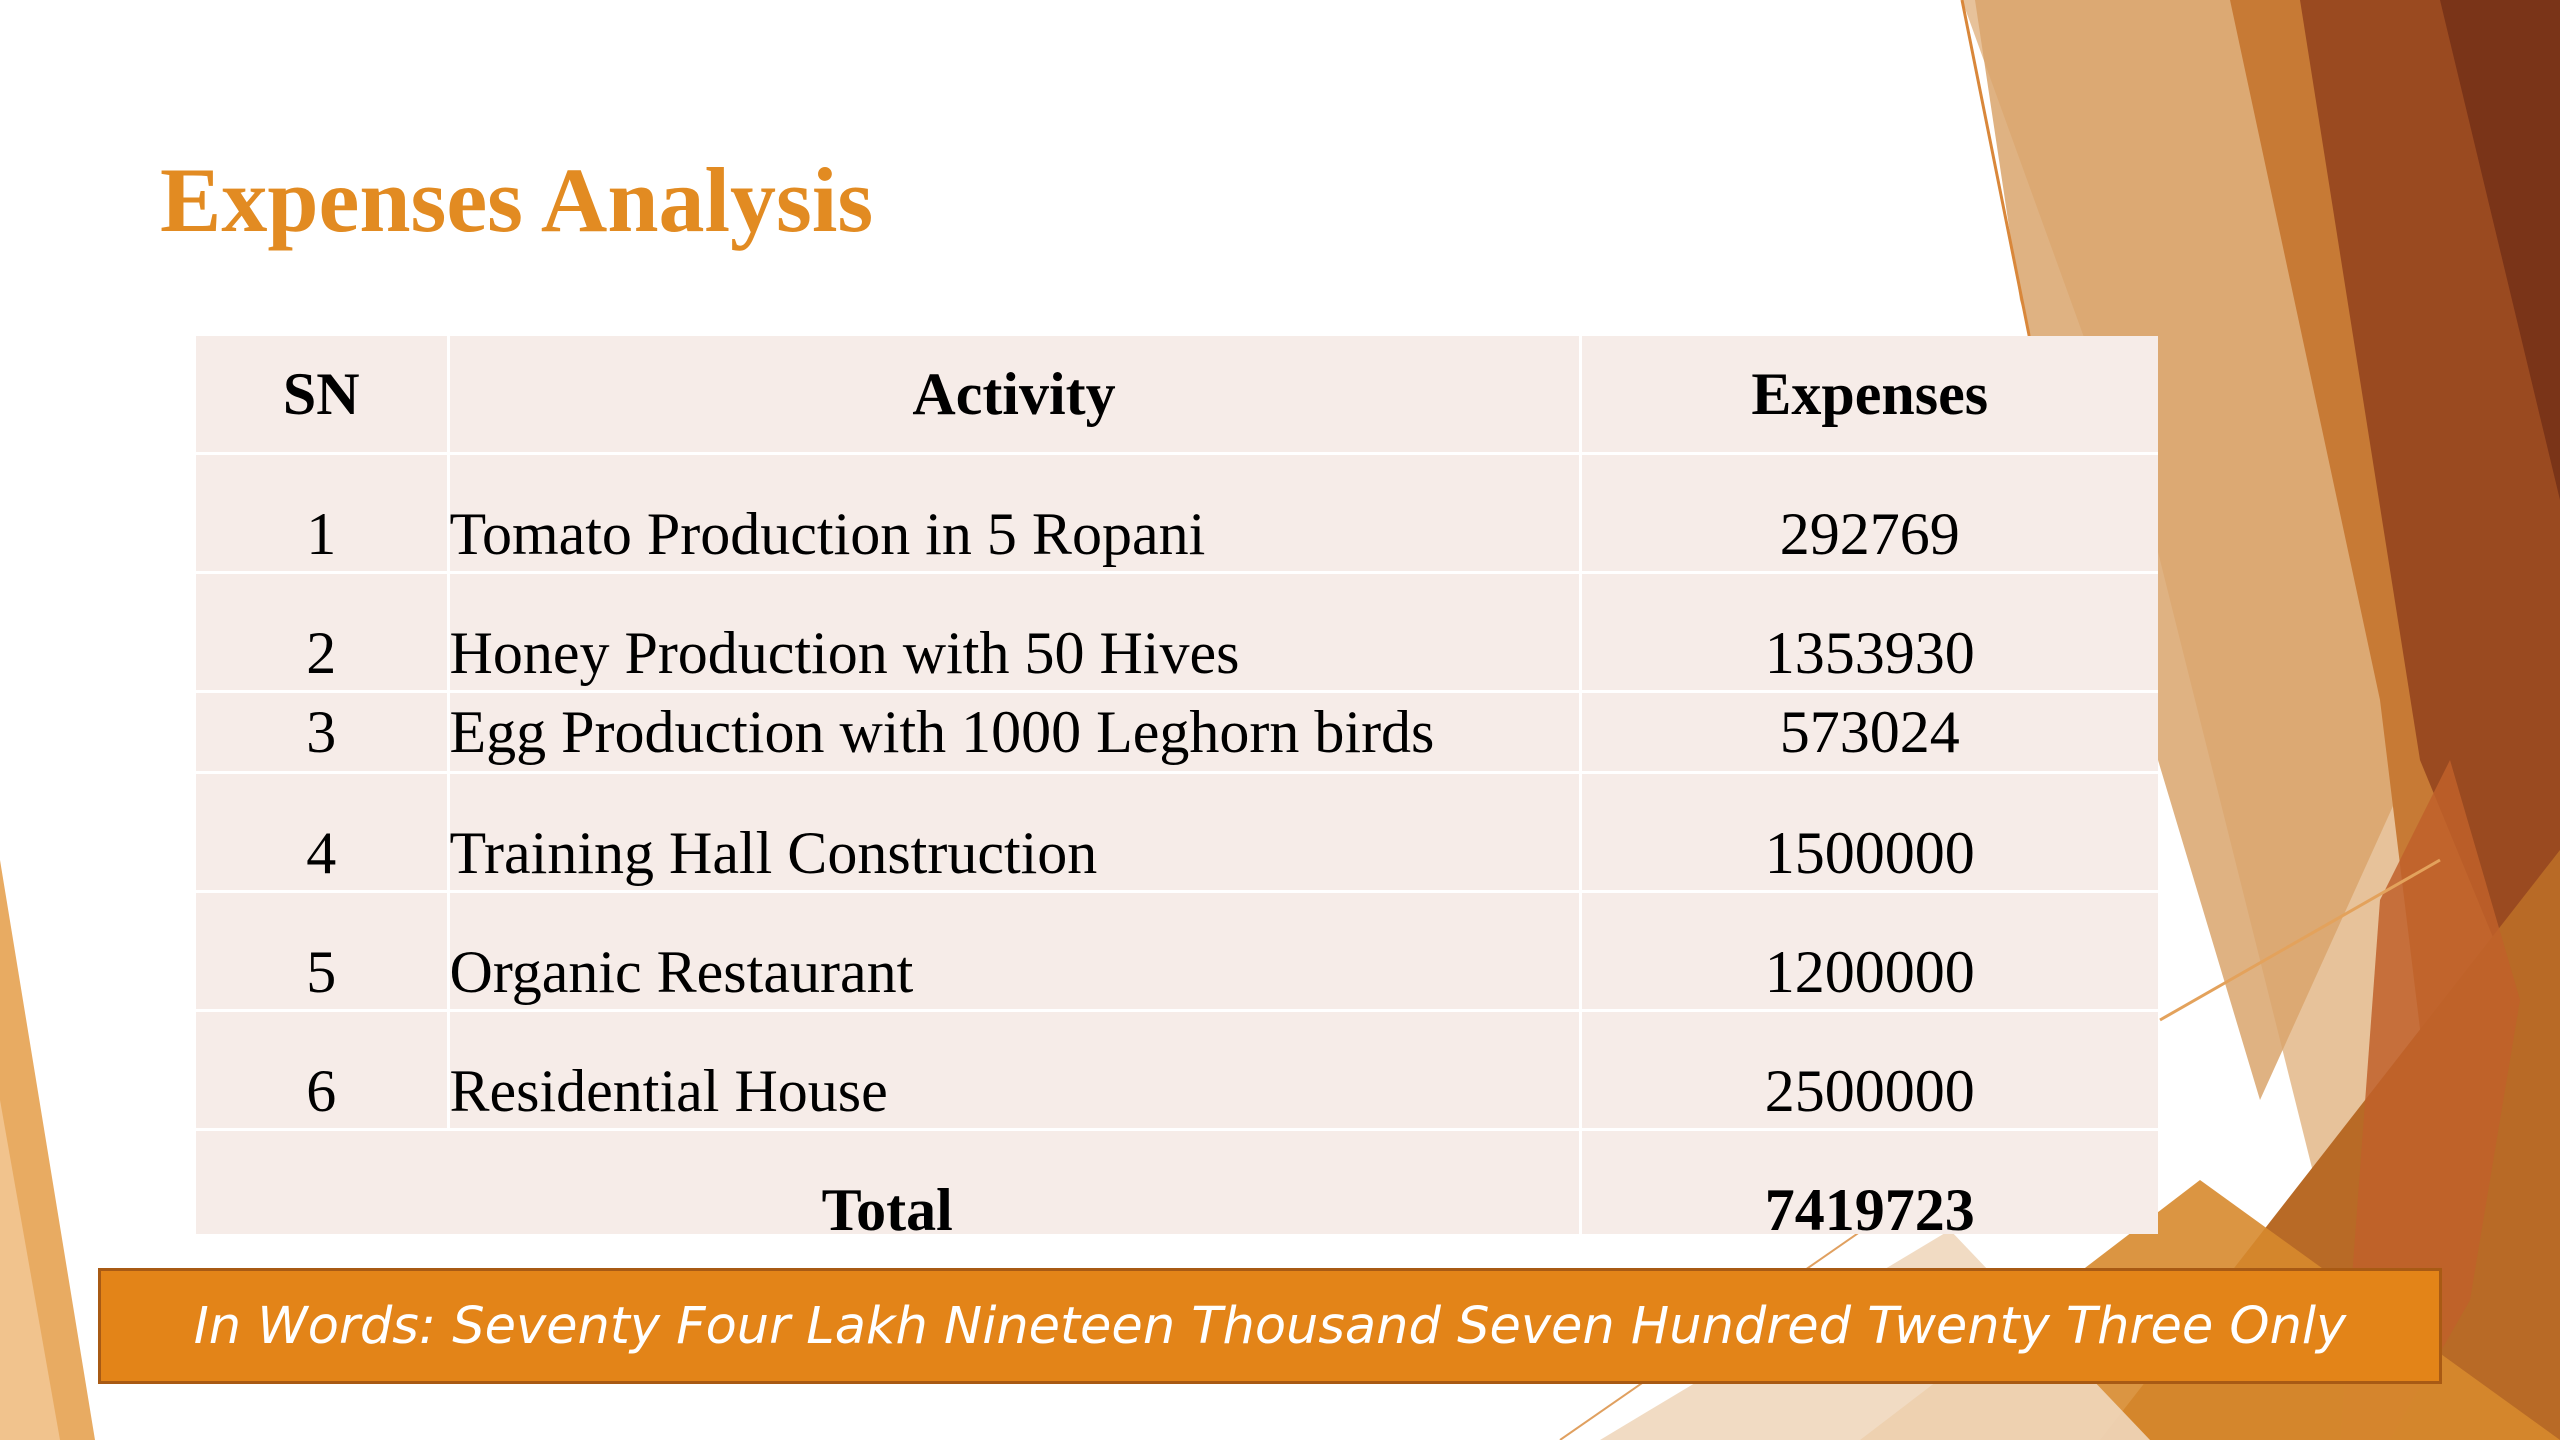  I want to click on header-activity: Activity, so click(1015, 395).